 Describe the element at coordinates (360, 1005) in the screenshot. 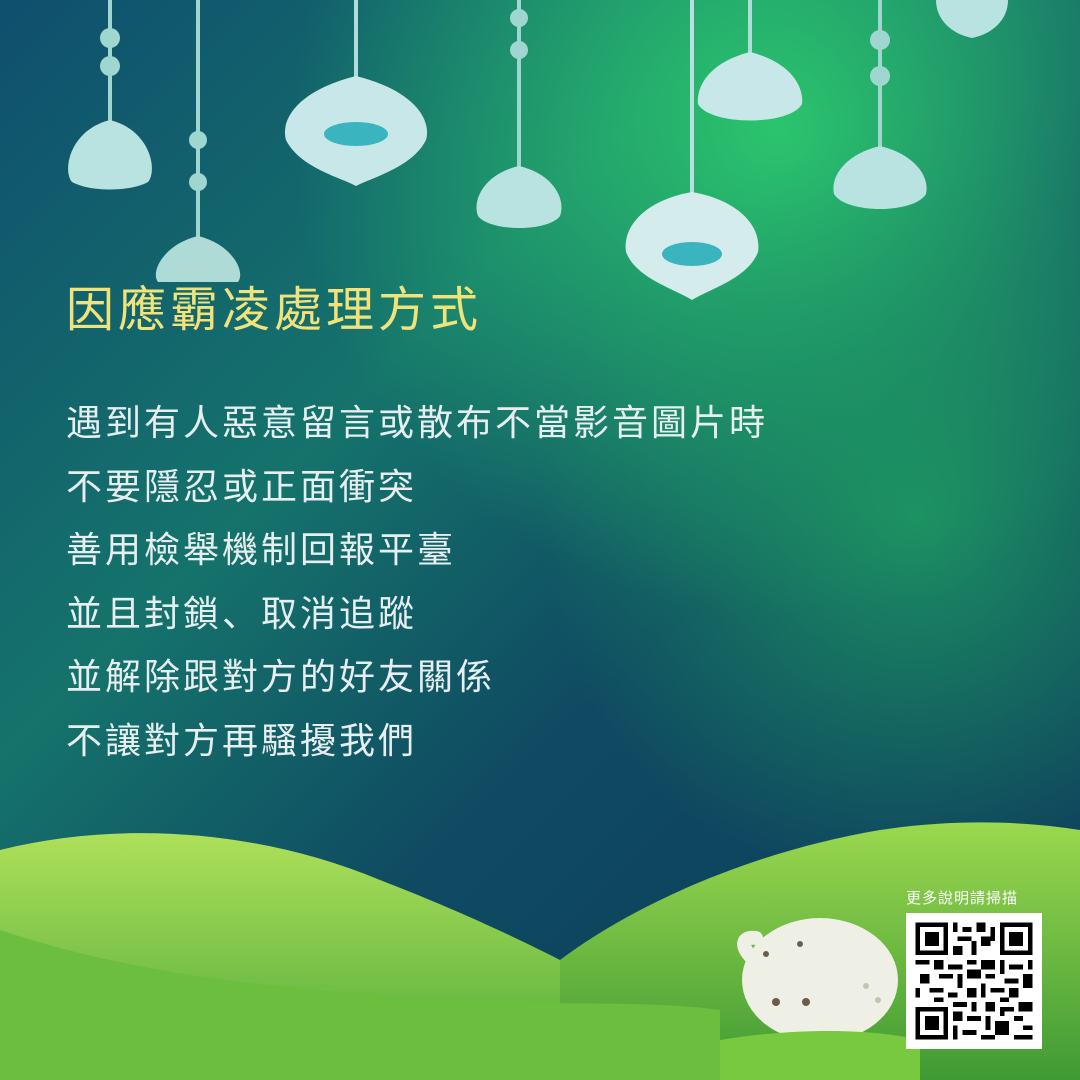

I see `grass-hill-front` at that location.